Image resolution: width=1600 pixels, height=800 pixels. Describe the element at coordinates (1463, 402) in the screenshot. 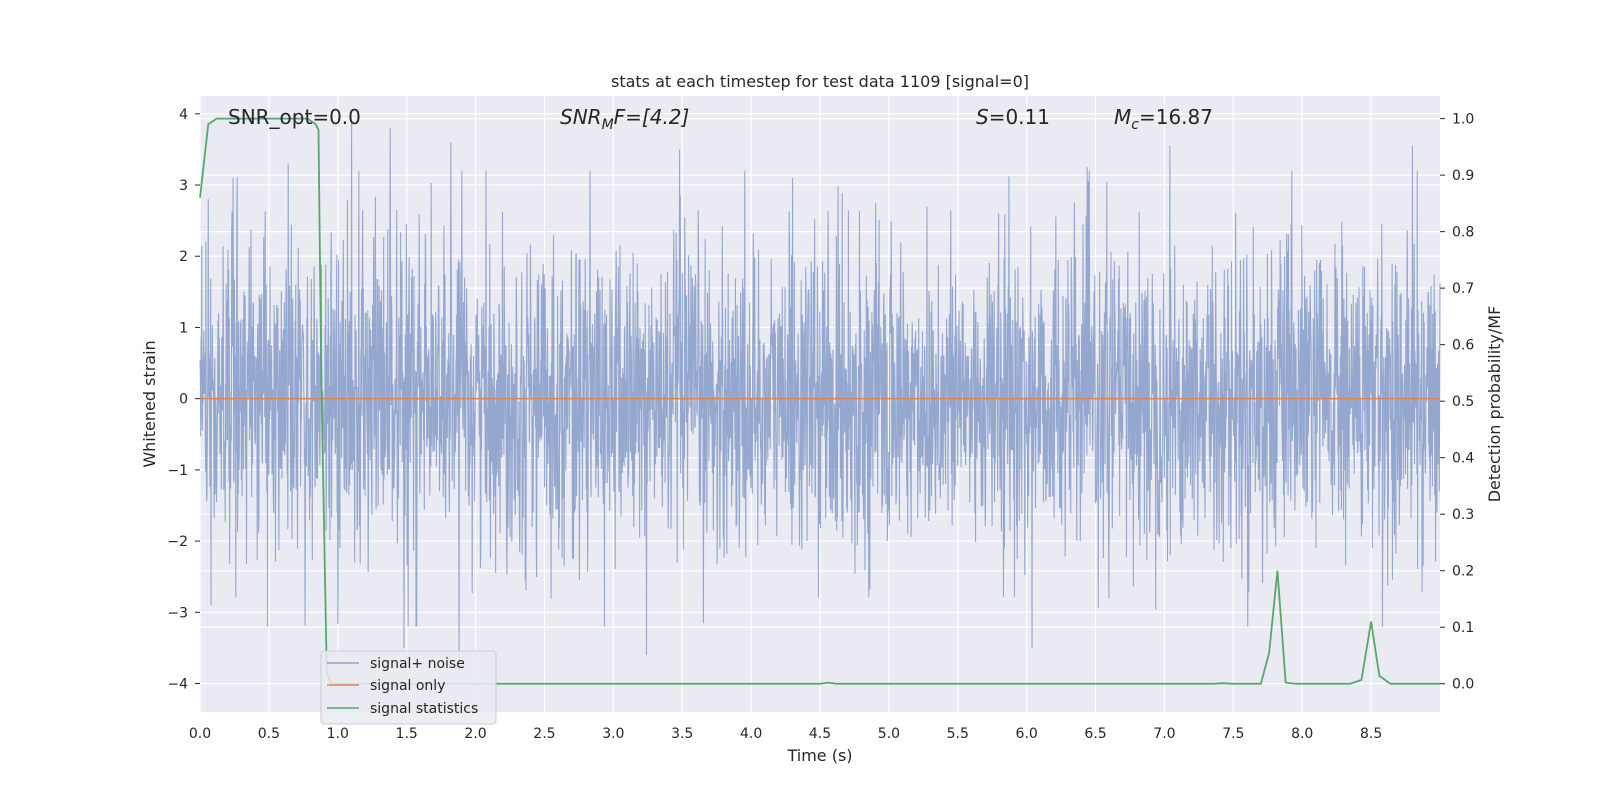

I see `y-right-tick-label-5: 0.5` at that location.